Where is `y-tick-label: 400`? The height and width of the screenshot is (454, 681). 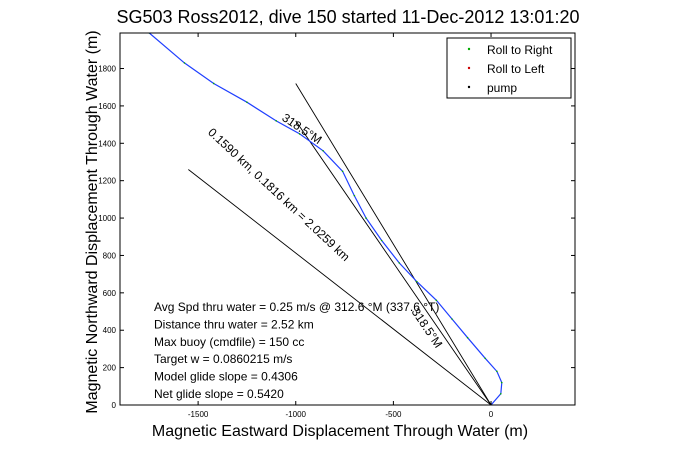 y-tick-label: 400 is located at coordinates (110, 330).